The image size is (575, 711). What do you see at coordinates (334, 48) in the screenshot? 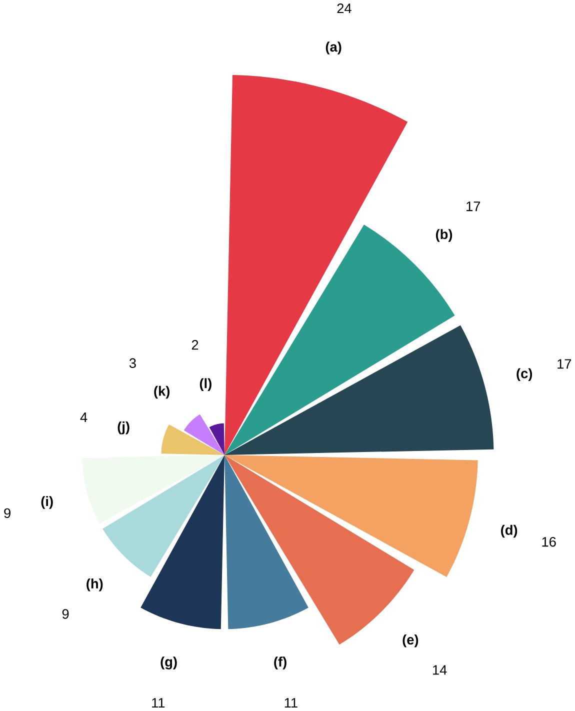
I see `category-label: (a)` at bounding box center [334, 48].